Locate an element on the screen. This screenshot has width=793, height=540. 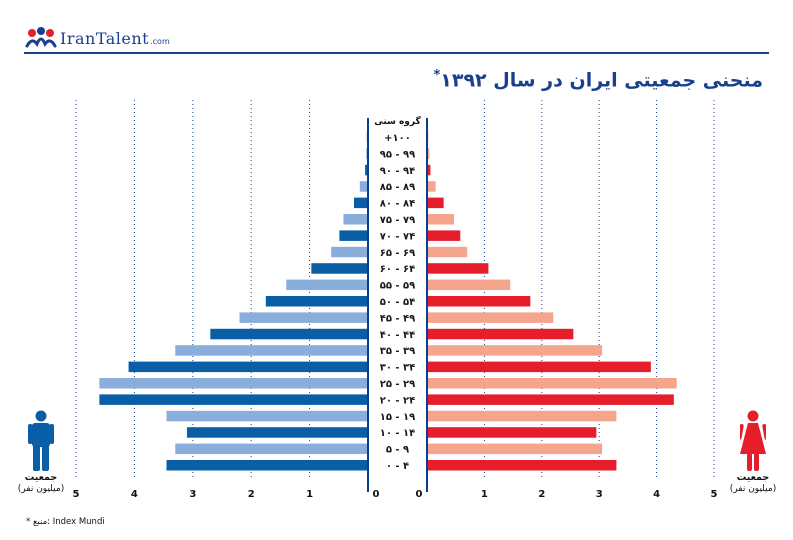
age-group-label: ۳۰ - ۳۴ is located at coordinates (398, 368).